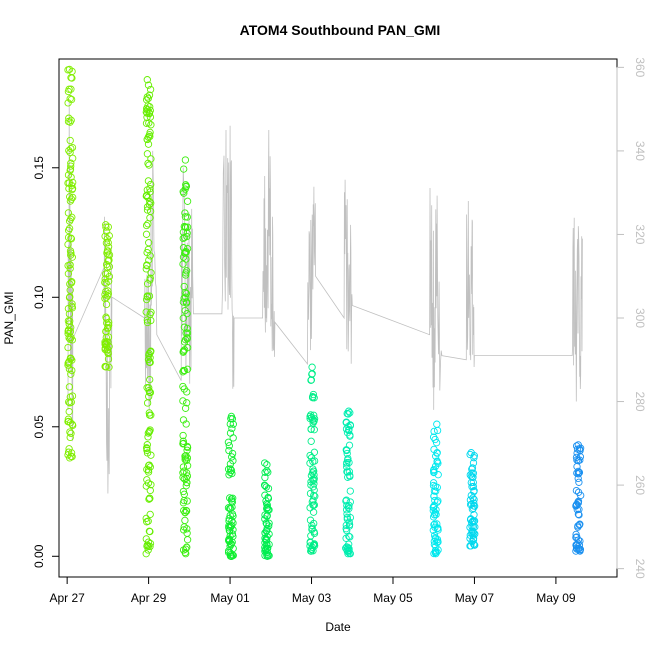  What do you see at coordinates (46, 362) in the screenshot?
I see `y-axis-left: 0.00 0.05 0.10 0.15` at bounding box center [46, 362].